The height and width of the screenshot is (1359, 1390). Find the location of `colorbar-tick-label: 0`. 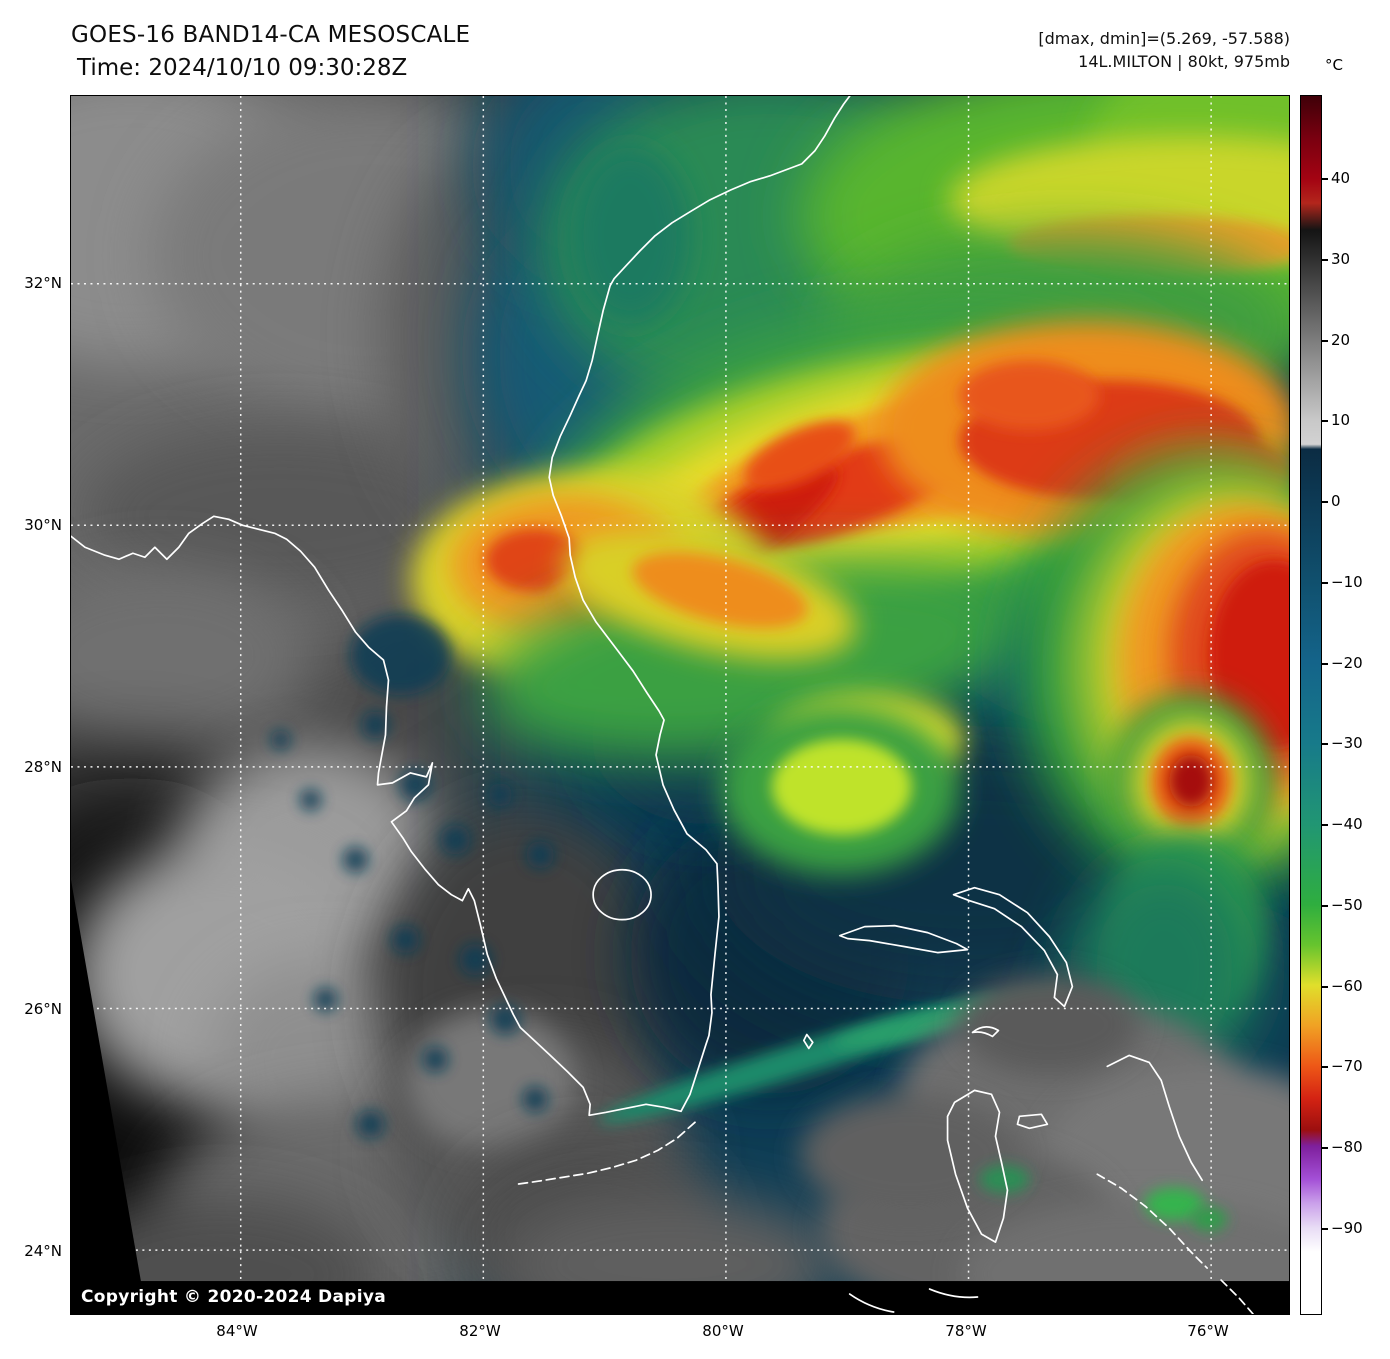

colorbar-tick-label: 0 is located at coordinates (1350, 501).